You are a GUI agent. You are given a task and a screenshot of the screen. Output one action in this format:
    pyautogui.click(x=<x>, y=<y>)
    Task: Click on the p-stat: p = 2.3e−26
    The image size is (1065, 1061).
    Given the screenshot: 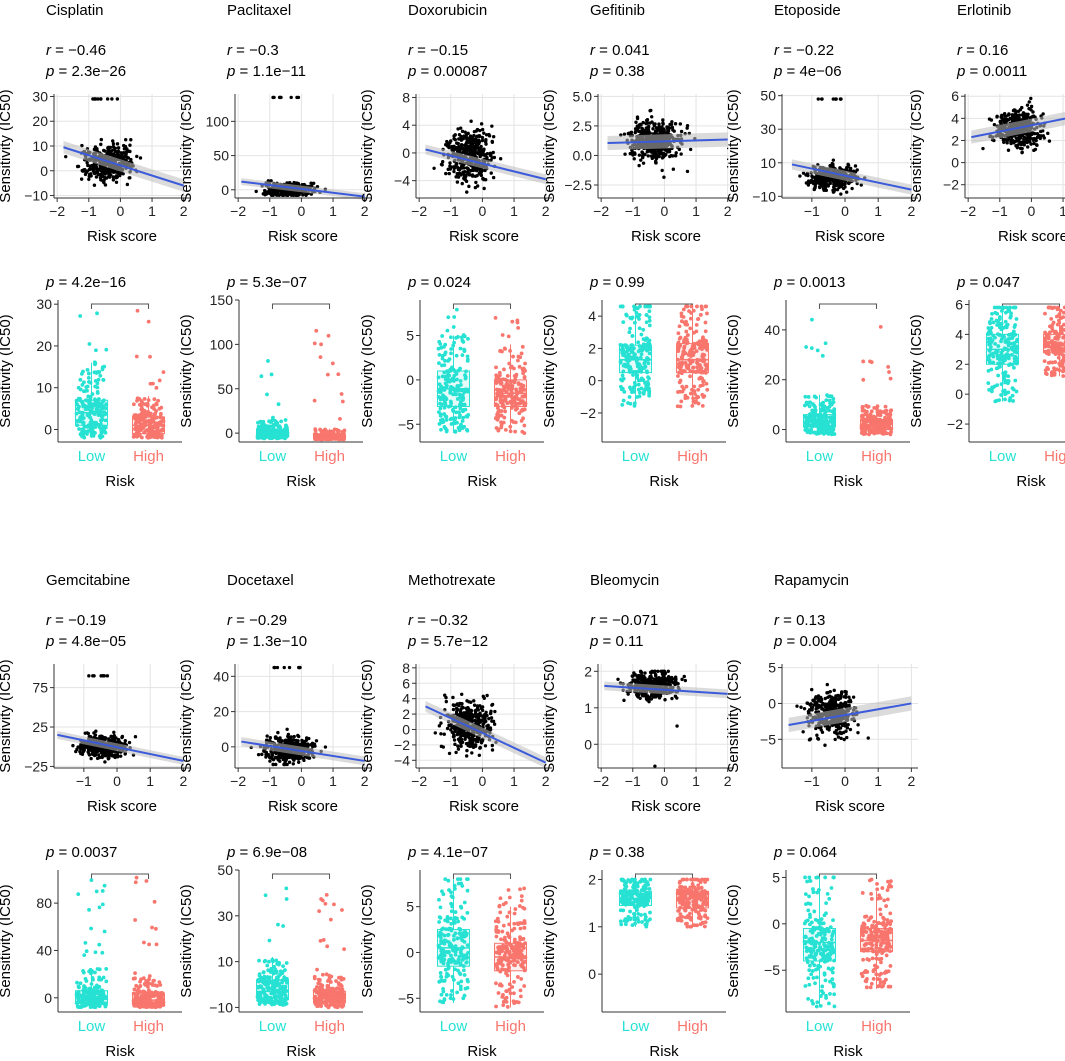 What is the action you would take?
    pyautogui.click(x=85, y=71)
    